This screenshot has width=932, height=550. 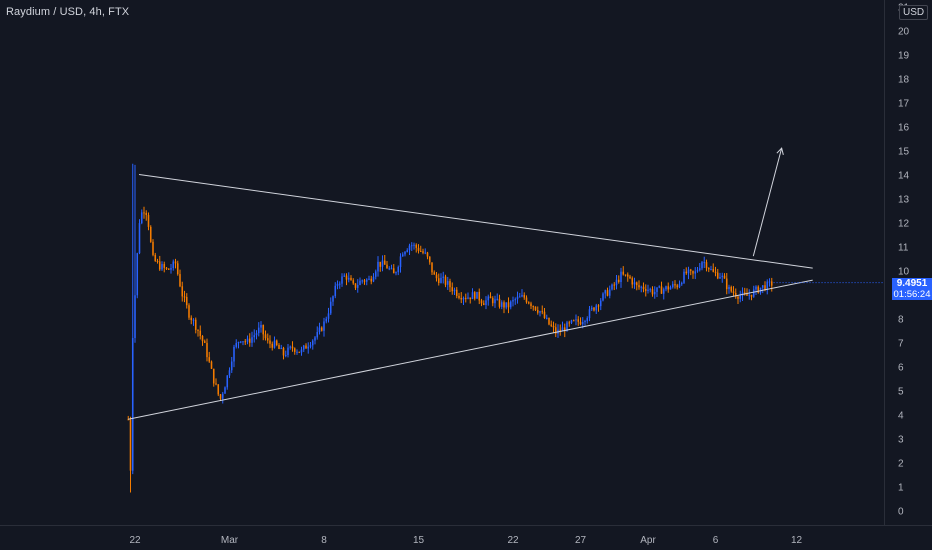 I want to click on y-tick-label: 14, so click(x=904, y=176).